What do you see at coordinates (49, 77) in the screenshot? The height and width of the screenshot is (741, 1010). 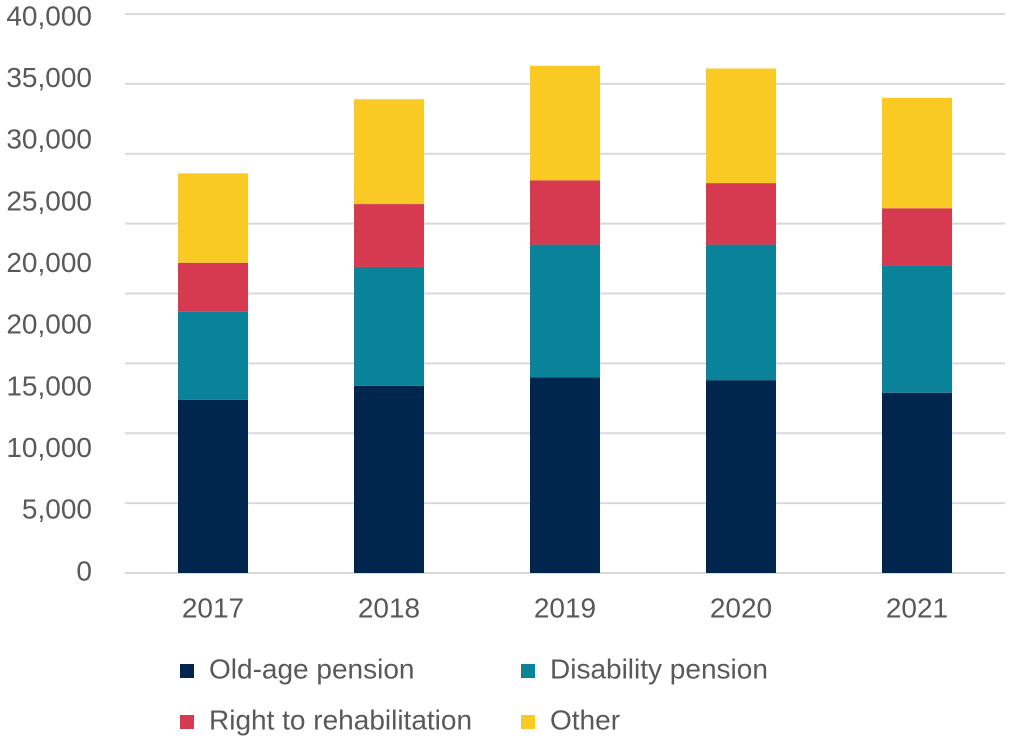 I see `y-tick-label: 35,000` at bounding box center [49, 77].